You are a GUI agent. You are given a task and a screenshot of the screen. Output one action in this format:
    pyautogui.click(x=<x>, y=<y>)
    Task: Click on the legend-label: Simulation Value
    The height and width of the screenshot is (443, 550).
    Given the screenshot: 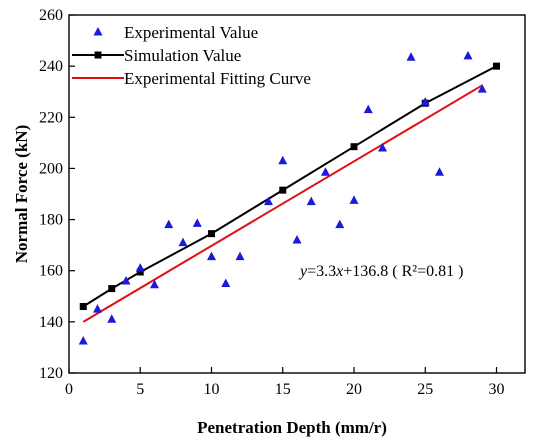 What is the action you would take?
    pyautogui.click(x=182, y=55)
    